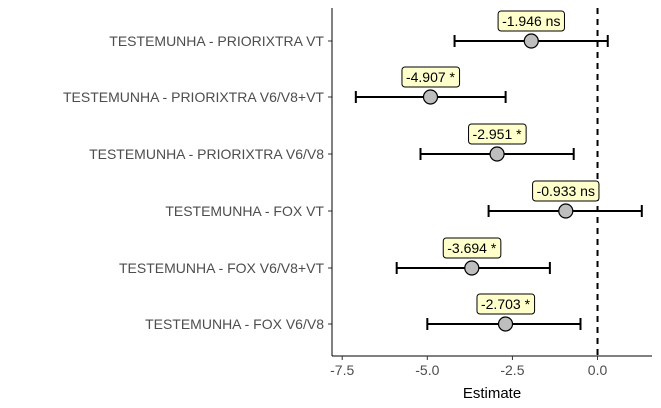 The image size is (661, 408). I want to click on data-label-text-0: -1.946 ns, so click(531, 21).